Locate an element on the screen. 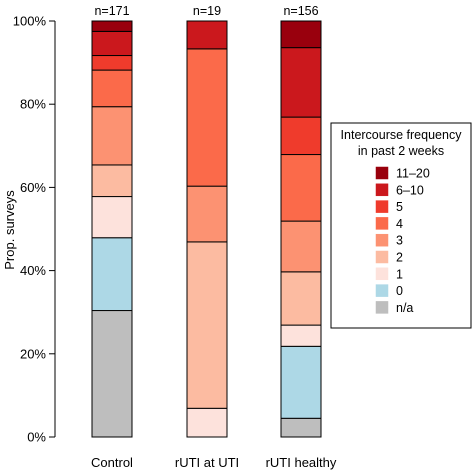 The image size is (474, 474). y-axis: 0% 20% 40% 60% 80% 100% is located at coordinates (34, 229).